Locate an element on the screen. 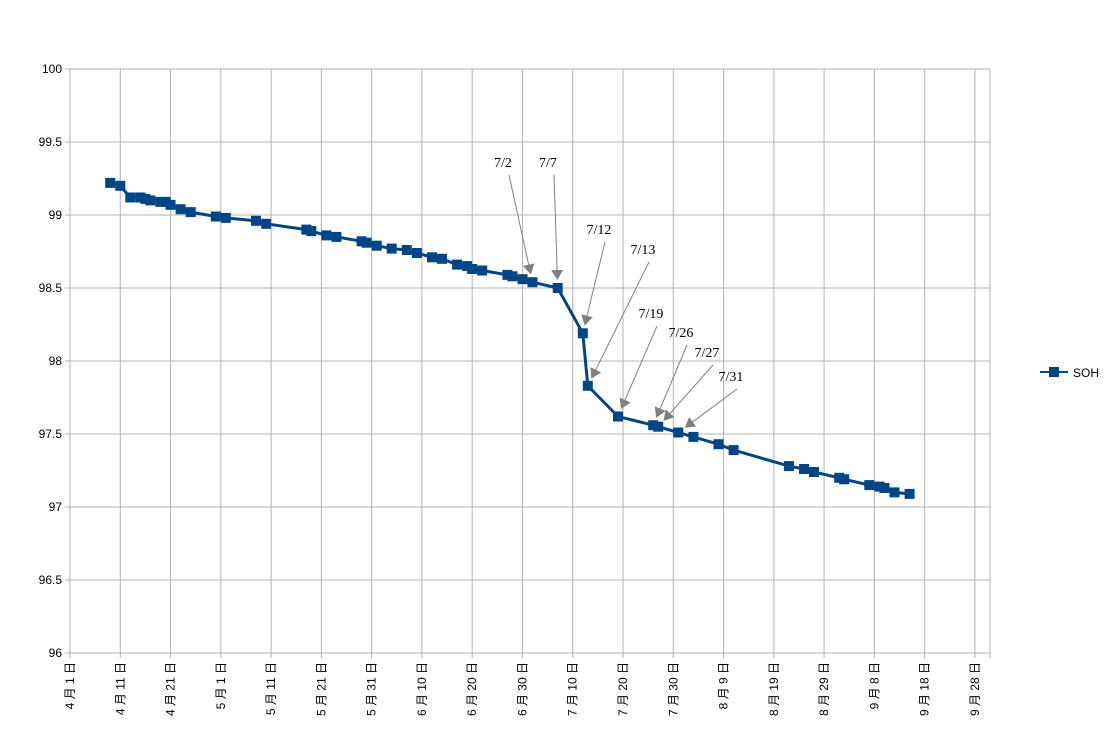 This screenshot has height=734, width=1106. x-tick-label: 8 月 9 日 is located at coordinates (724, 685).